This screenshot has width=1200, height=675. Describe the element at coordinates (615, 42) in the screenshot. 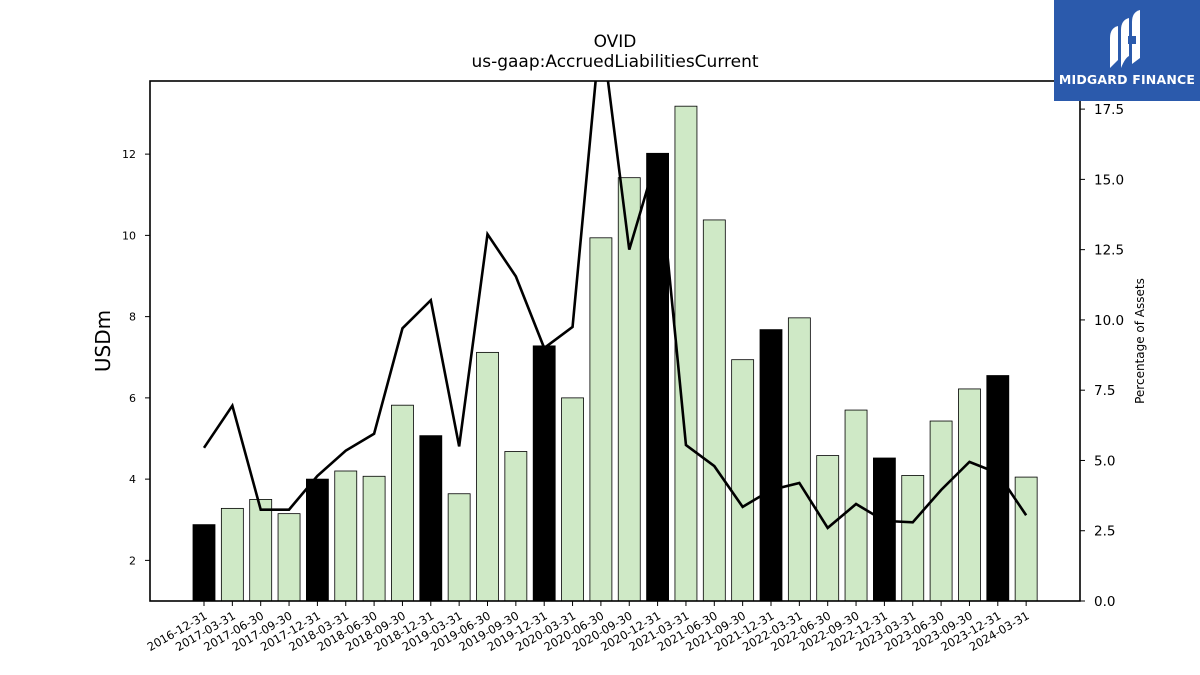

I see `chart-title: OVID` at that location.